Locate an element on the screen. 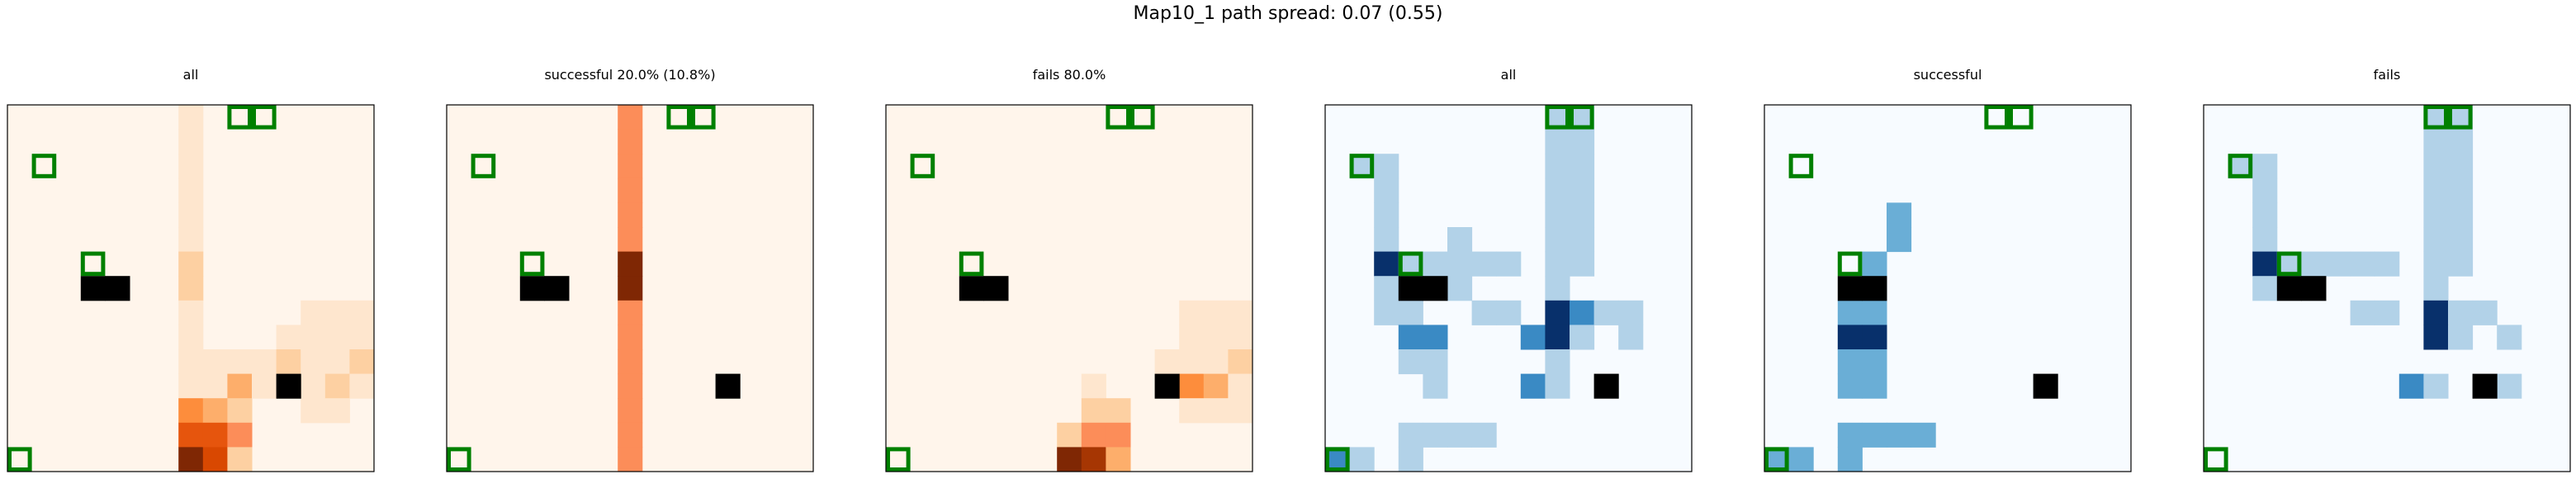  panel-title-5: successful is located at coordinates (1947, 75).